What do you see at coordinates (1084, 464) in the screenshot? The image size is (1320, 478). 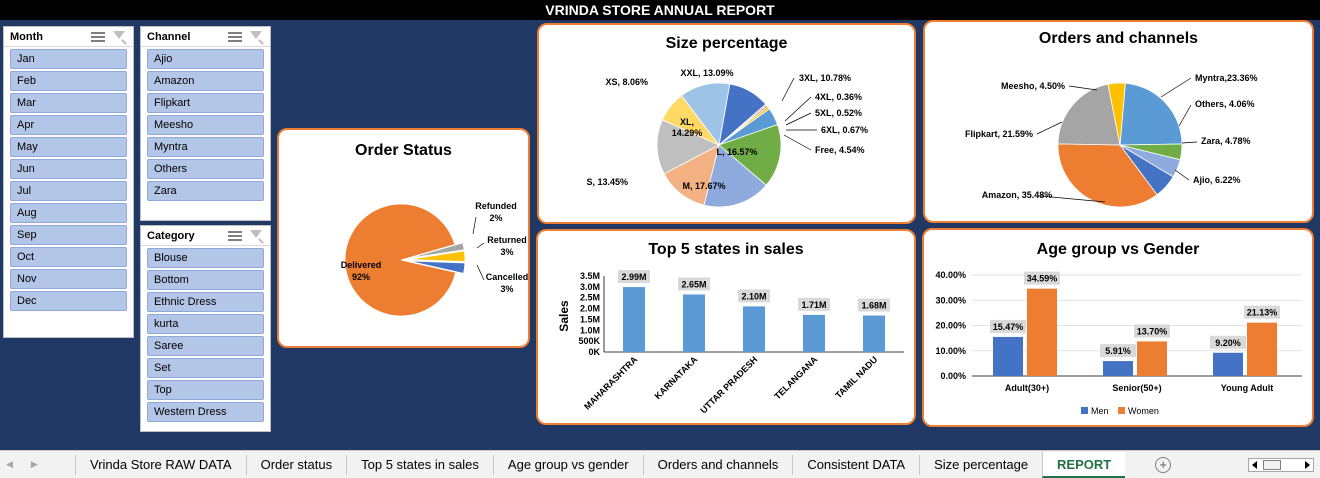 I see `sheet-tab: REPORT` at bounding box center [1084, 464].